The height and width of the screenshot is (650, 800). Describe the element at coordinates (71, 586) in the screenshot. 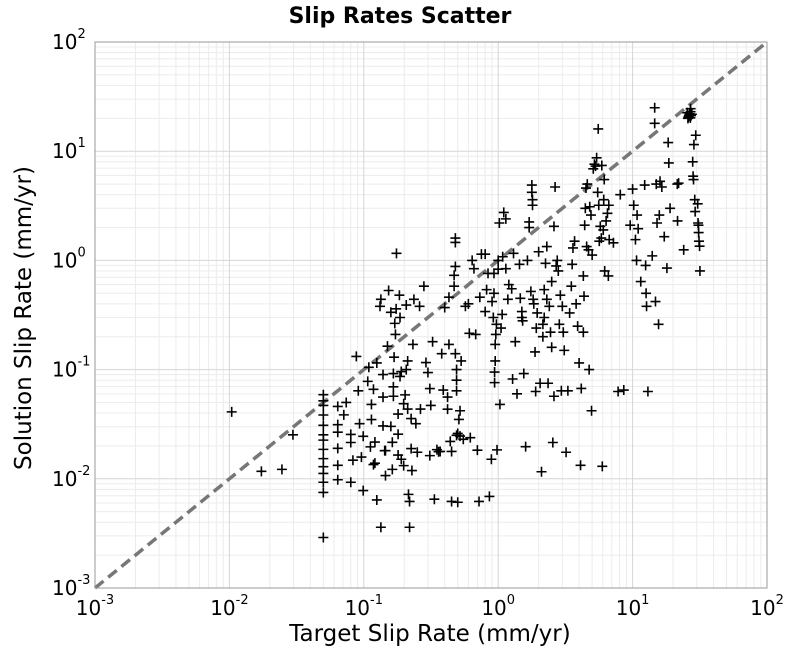

I see `y-tick-label: 10⁻³` at that location.